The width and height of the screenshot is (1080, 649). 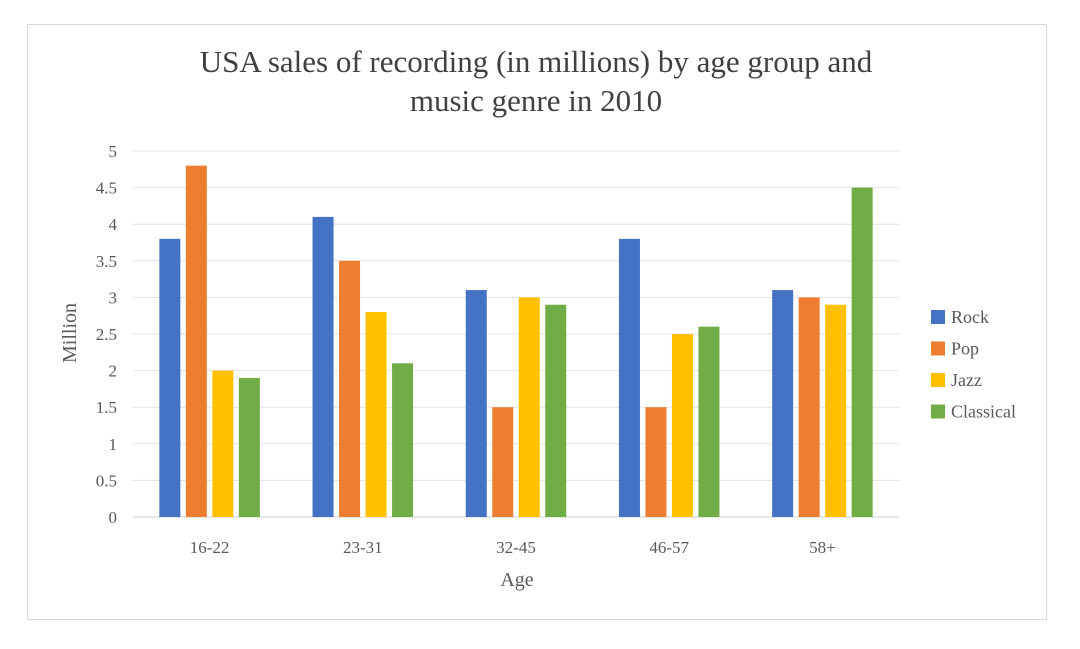 What do you see at coordinates (106, 407) in the screenshot?
I see `y-tick-label: 1.5` at bounding box center [106, 407].